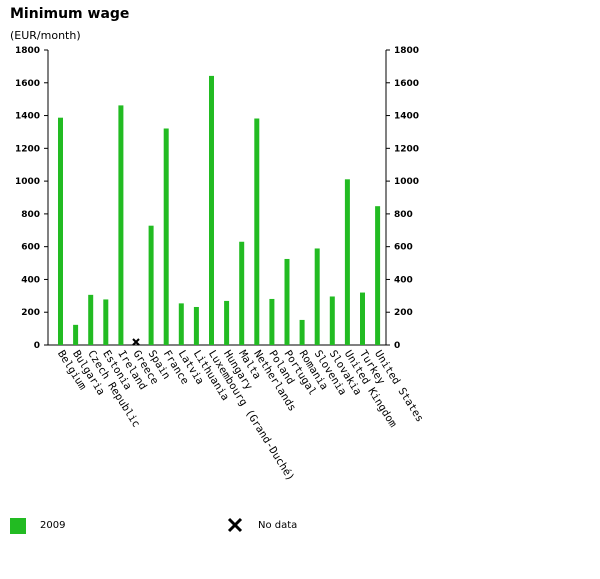 The image size is (600, 579). What do you see at coordinates (403, 280) in the screenshot?
I see `y-tick-label-right: 400` at bounding box center [403, 280].